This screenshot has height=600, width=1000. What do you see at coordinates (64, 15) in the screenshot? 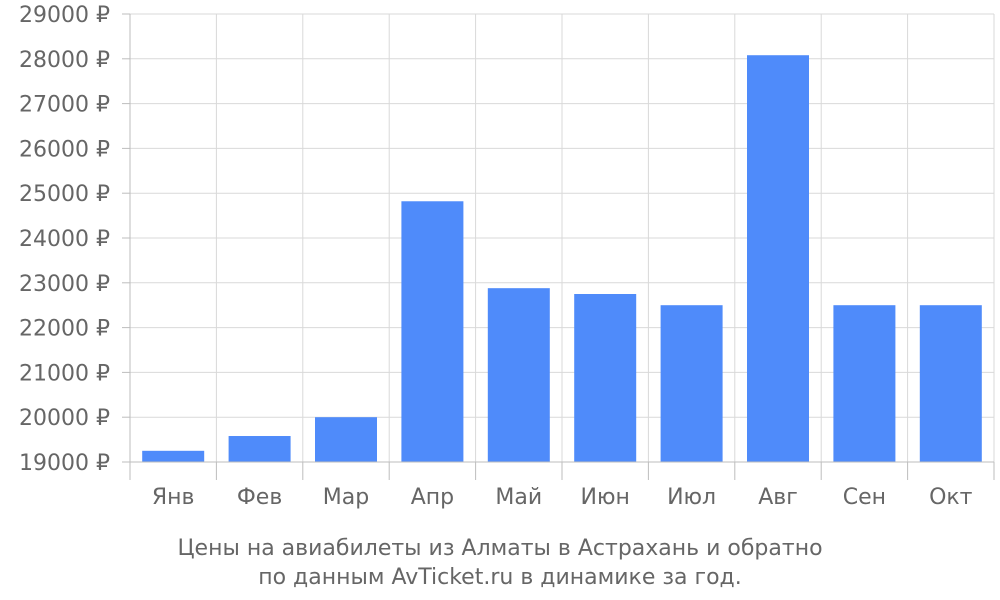
I see `y-tick-label: 29000 ₽` at bounding box center [64, 15].